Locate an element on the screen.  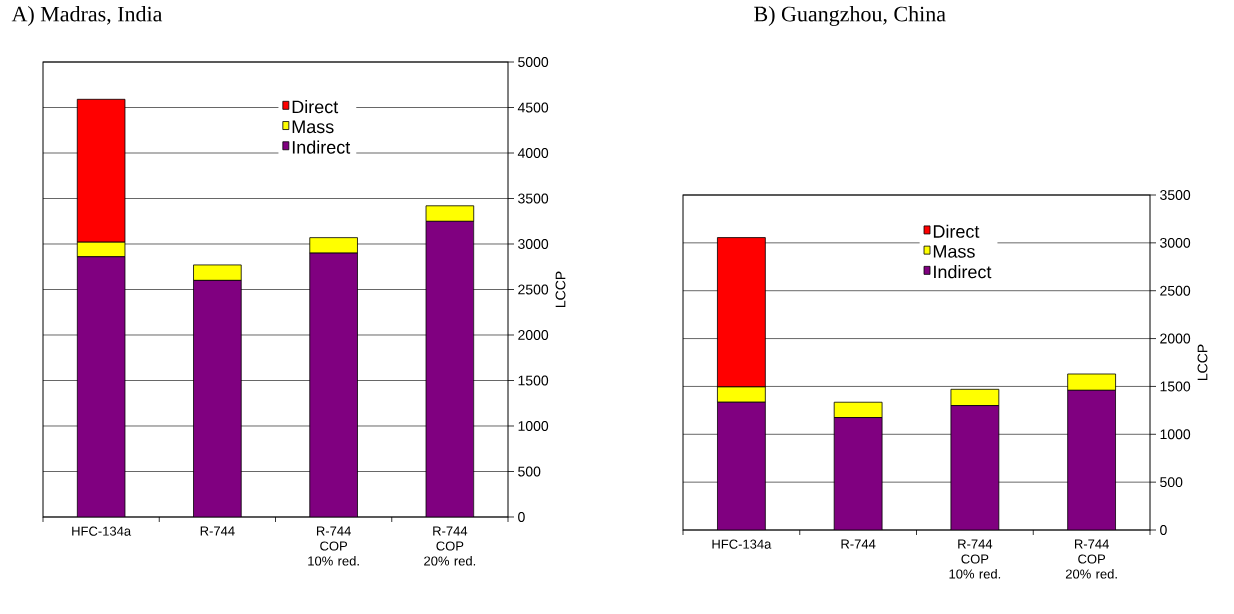
chart-title: A) Madras, India is located at coordinates (87, 16).